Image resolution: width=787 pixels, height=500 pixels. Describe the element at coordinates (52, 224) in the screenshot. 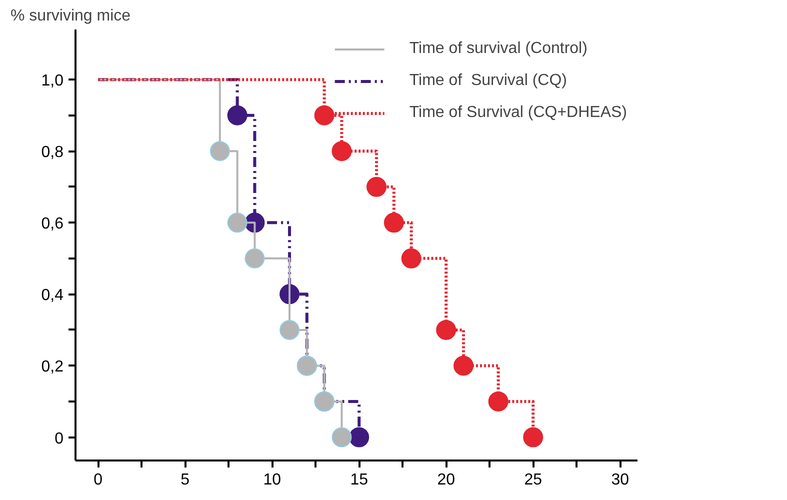

I see `y-tick-label: 0,6` at that location.